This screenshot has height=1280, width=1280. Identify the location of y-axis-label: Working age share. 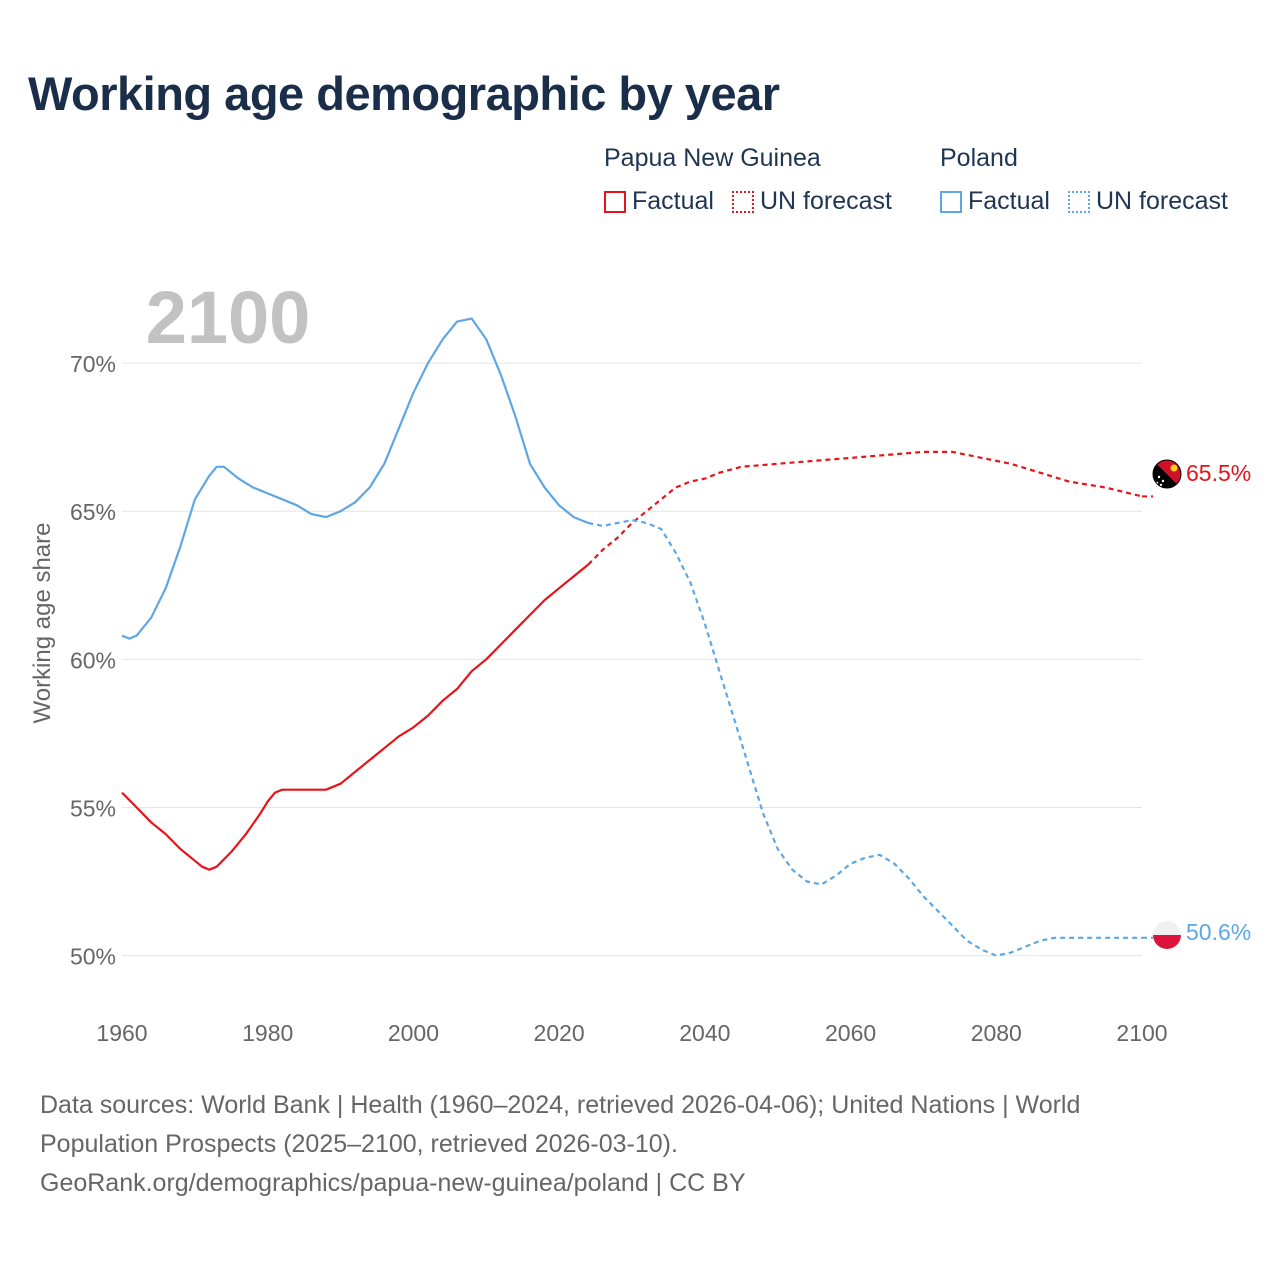
(42, 623).